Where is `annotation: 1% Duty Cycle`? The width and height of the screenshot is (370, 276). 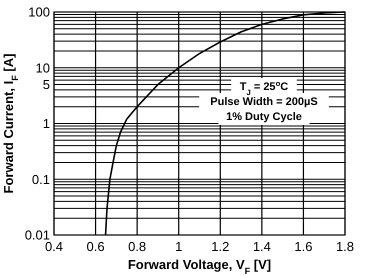
annotation: 1% Duty Cycle is located at coordinates (264, 116).